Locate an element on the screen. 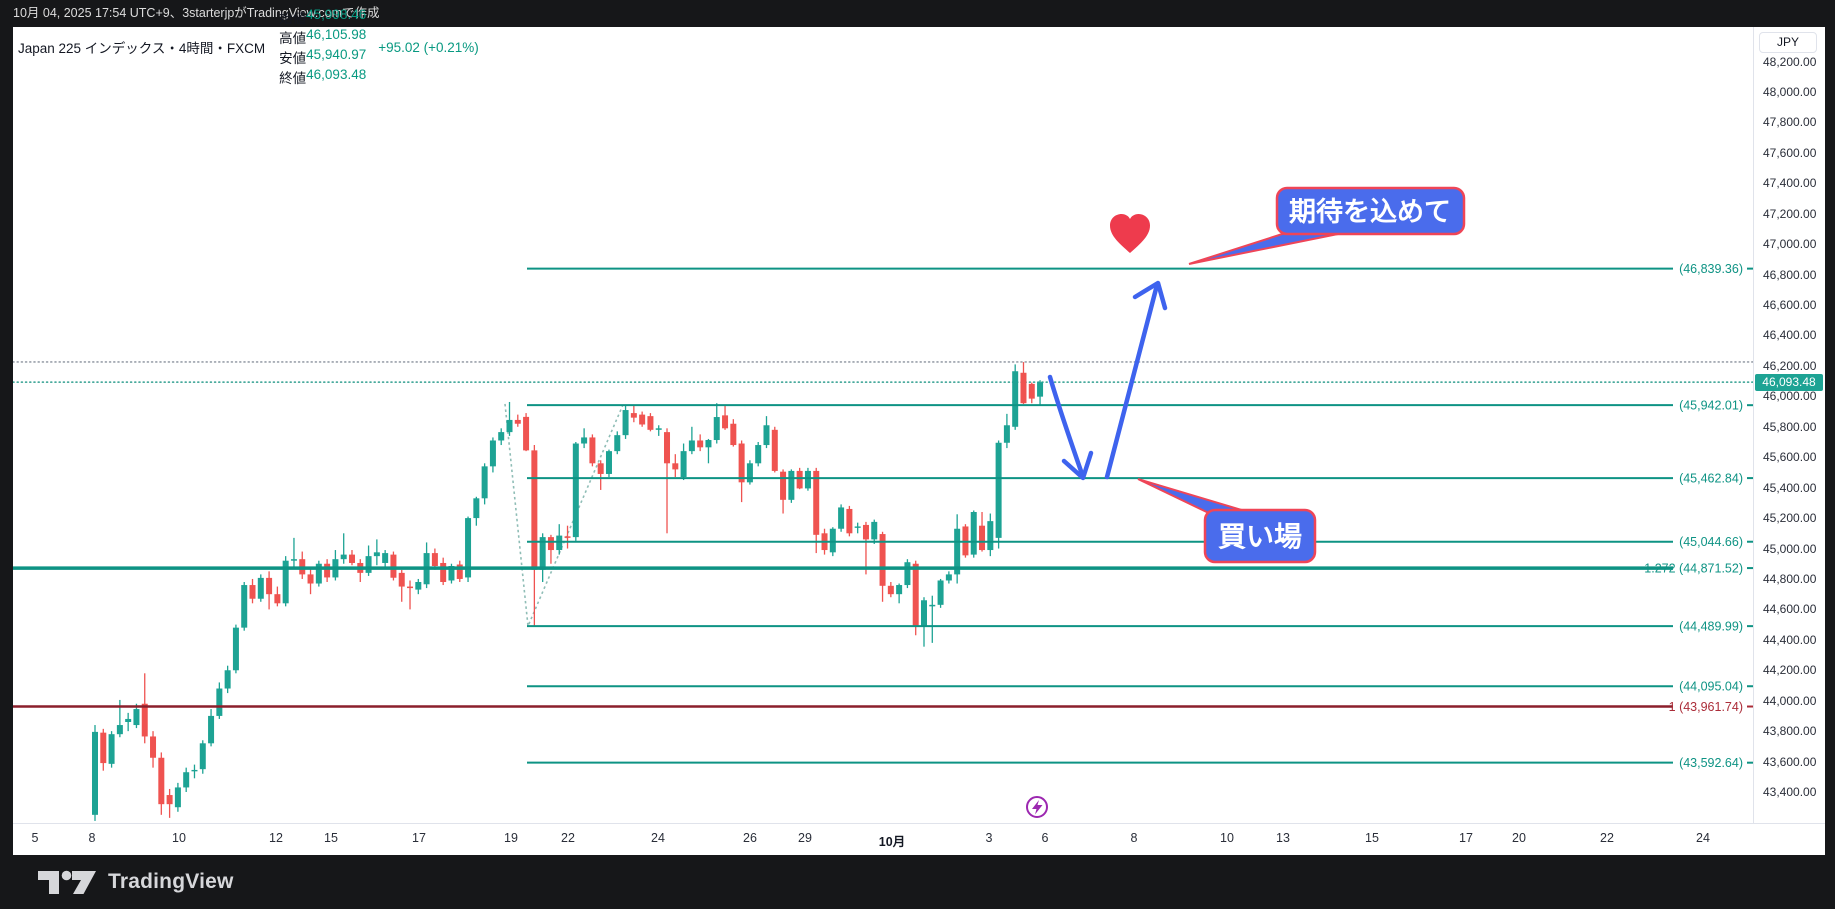 The height and width of the screenshot is (909, 1835). price-axis-label: 47,400.00 is located at coordinates (1790, 183).